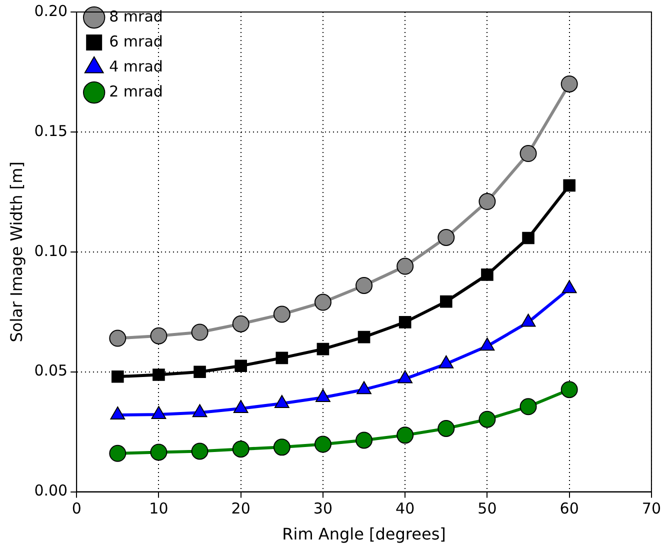 This screenshot has width=664, height=551. What do you see at coordinates (136, 91) in the screenshot?
I see `legend-label: 2 mrad` at bounding box center [136, 91].